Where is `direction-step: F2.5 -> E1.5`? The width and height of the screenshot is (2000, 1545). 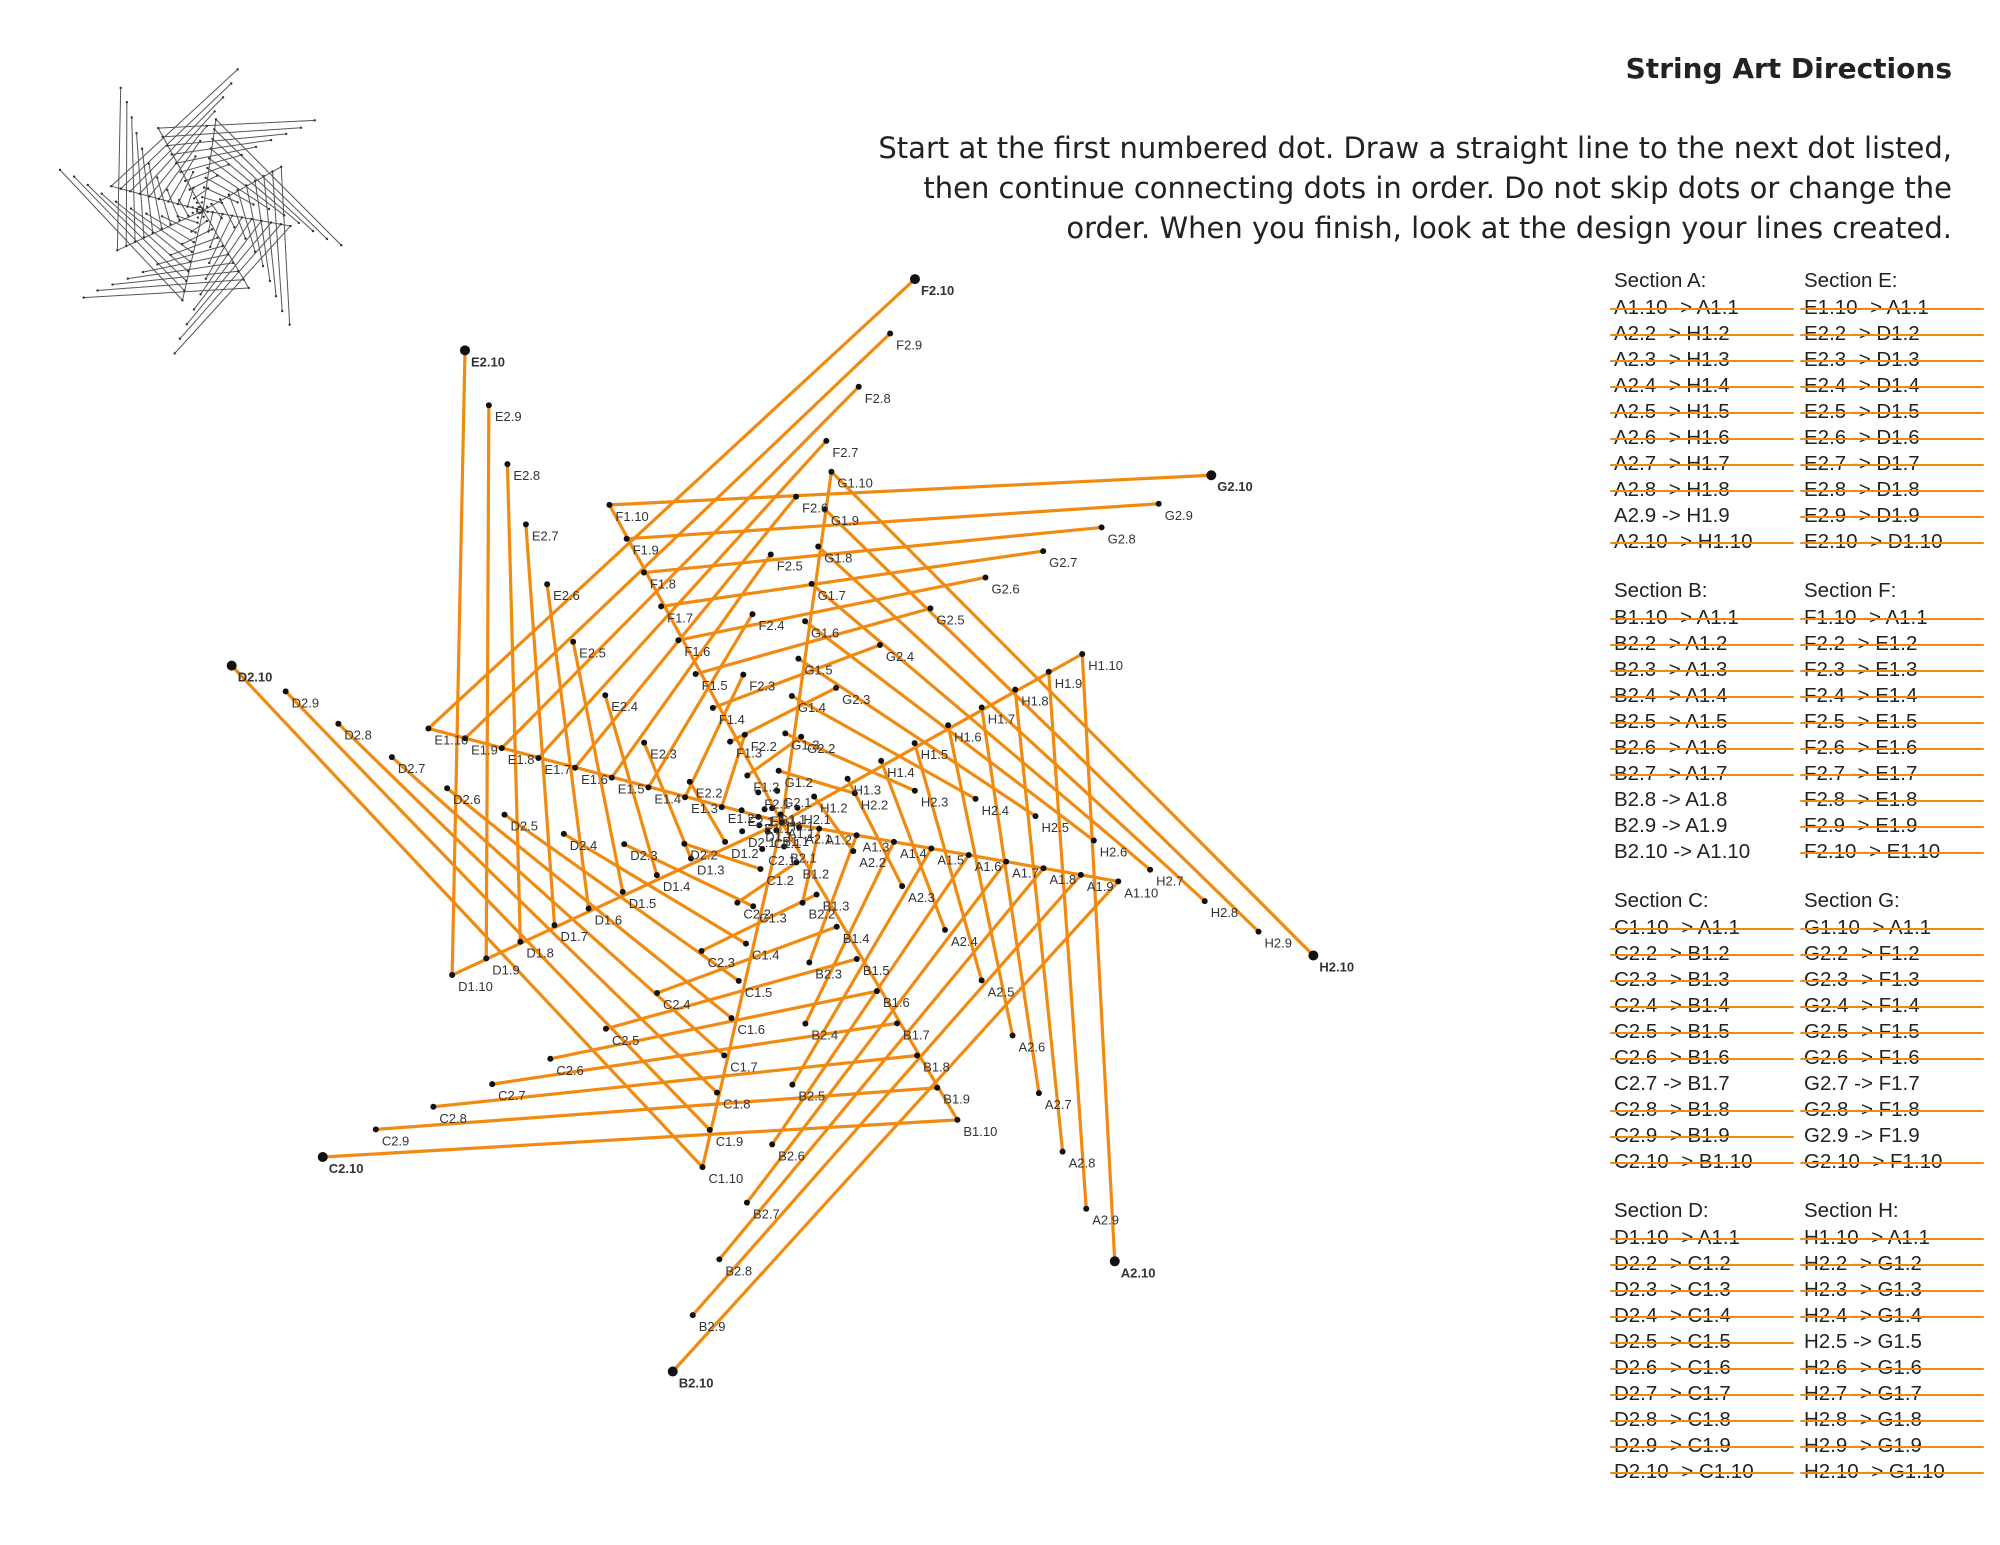 direction-step: F2.5 -> E1.5 is located at coordinates (1892, 722).